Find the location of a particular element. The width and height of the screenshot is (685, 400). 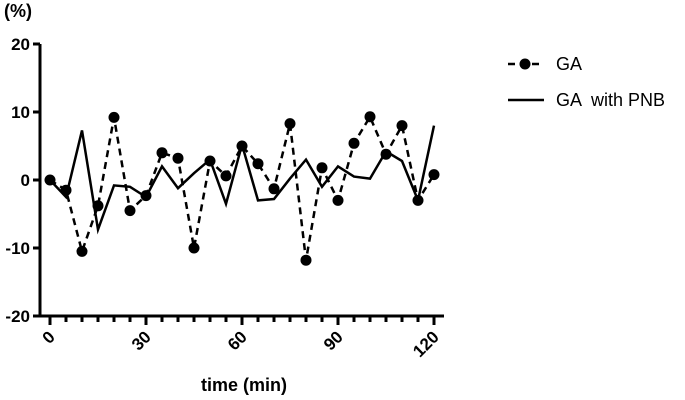

legend-item-ga-with-pnb: GA with PNB is located at coordinates (586, 100).